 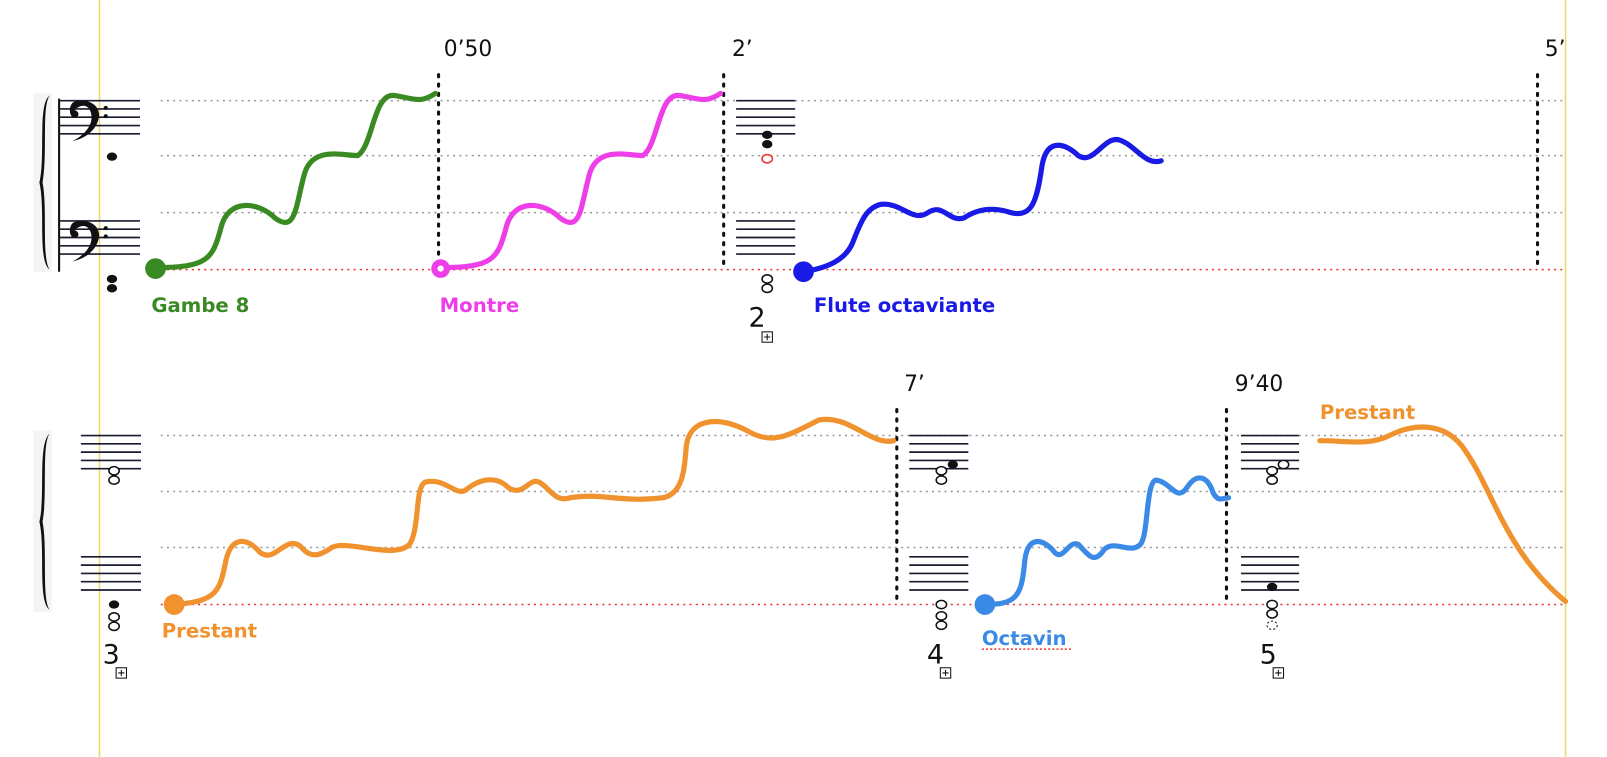 I want to click on section-number: 2, so click(x=757, y=318).